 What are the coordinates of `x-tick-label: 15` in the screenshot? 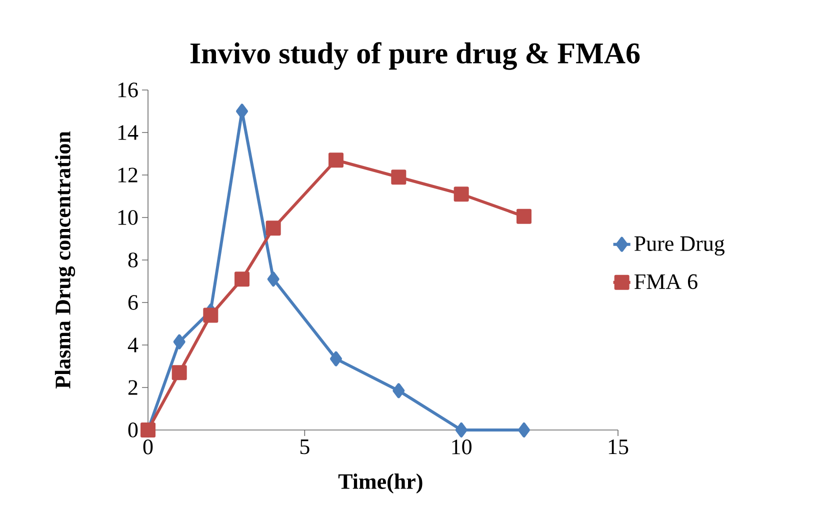 It's located at (618, 447).